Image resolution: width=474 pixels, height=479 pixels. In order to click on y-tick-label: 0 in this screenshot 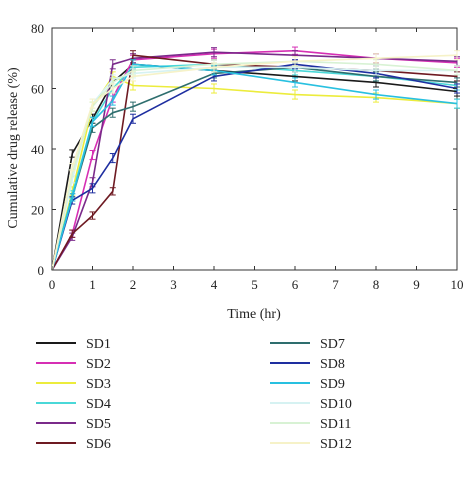, I will do `click(41, 270)`.